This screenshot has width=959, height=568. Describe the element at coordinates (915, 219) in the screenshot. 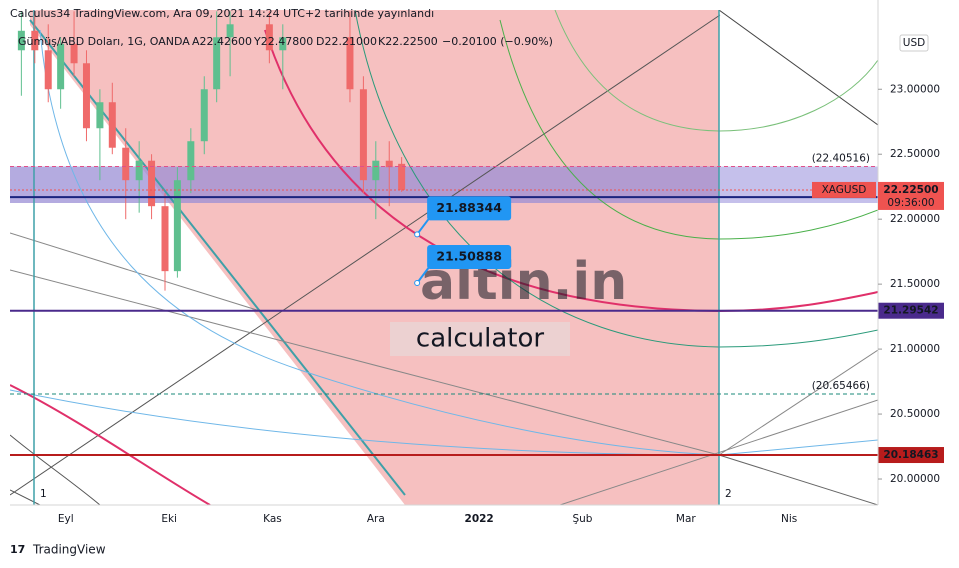

I see `y-tick-label: 22.00000` at that location.